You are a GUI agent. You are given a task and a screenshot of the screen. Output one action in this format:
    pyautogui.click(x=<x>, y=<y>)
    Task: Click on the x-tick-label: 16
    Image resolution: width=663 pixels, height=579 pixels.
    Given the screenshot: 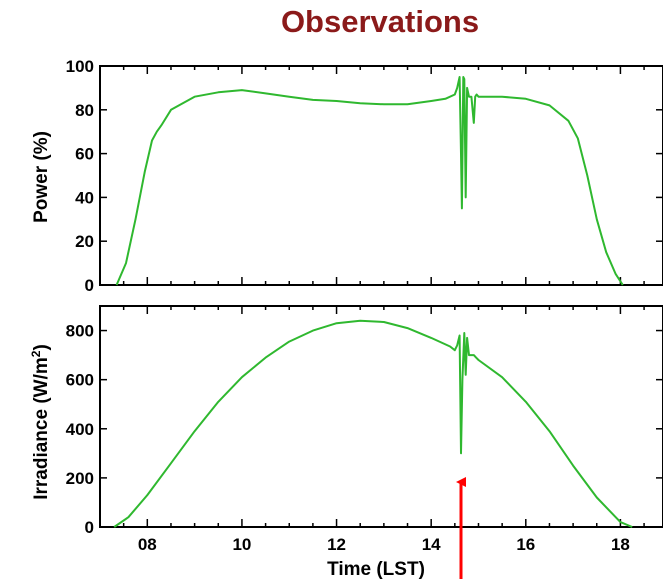 What is the action you would take?
    pyautogui.click(x=525, y=544)
    